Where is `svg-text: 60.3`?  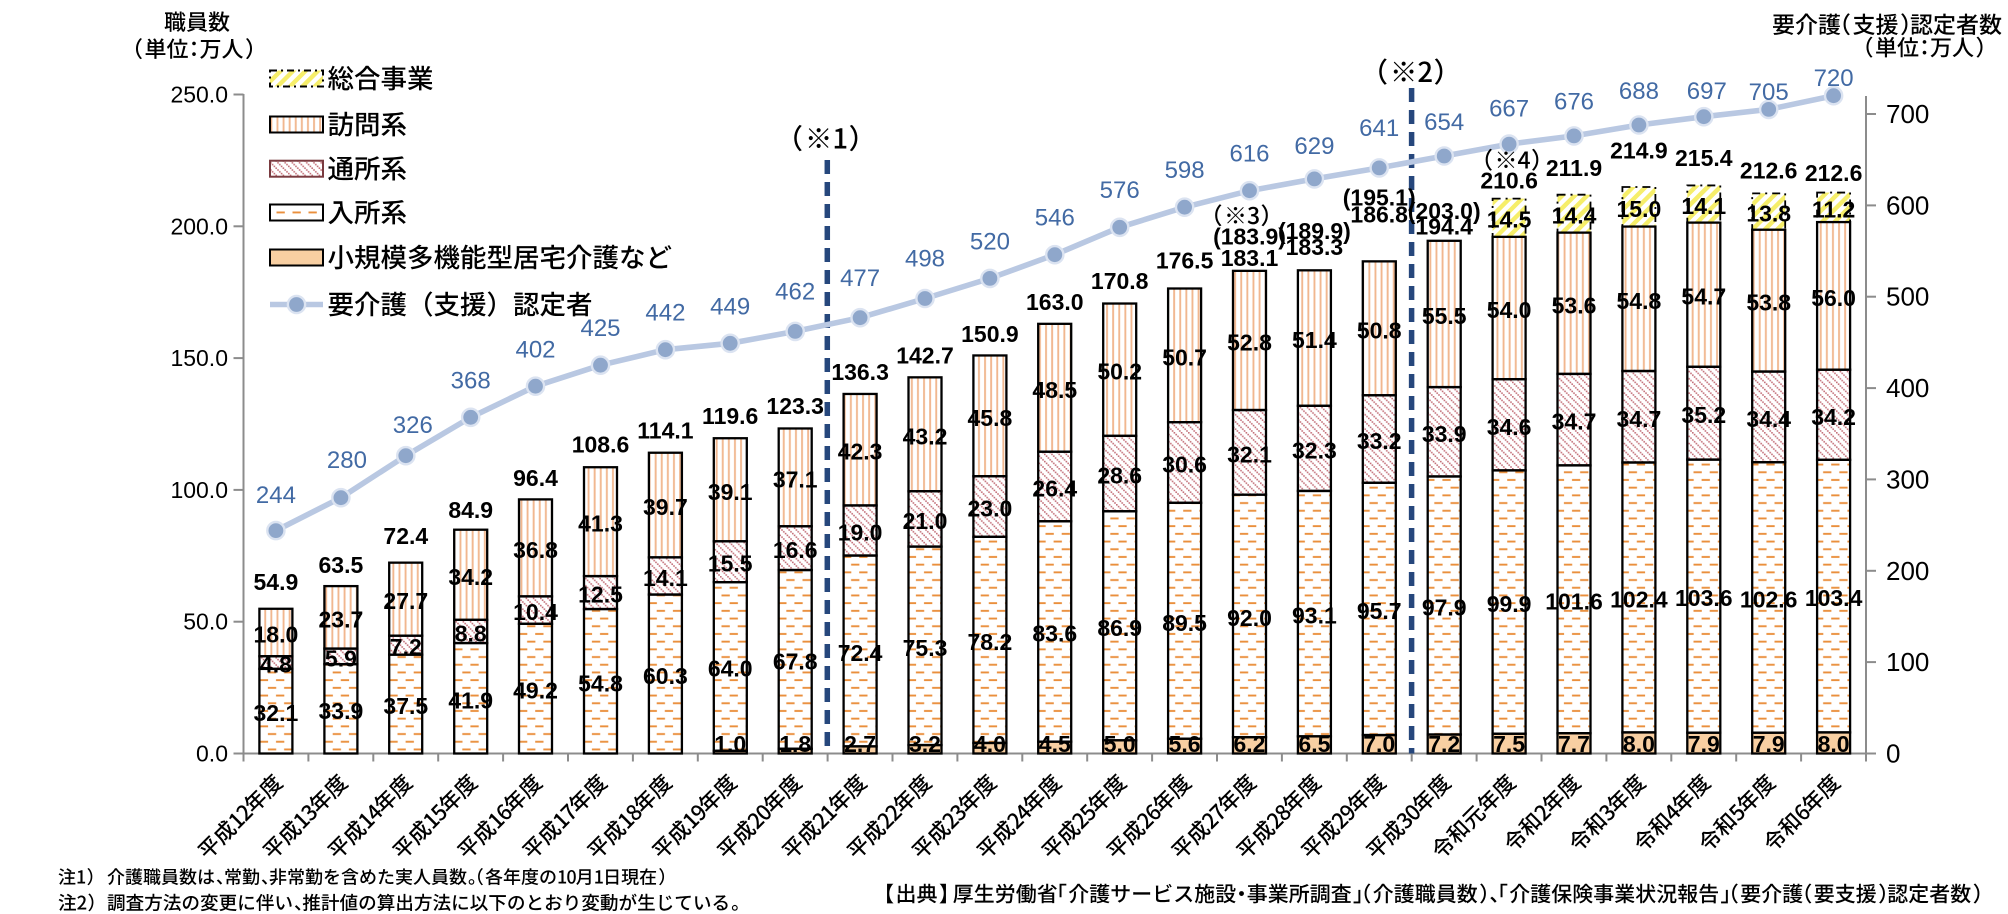
svg-text: 60.3 is located at coordinates (665, 676).